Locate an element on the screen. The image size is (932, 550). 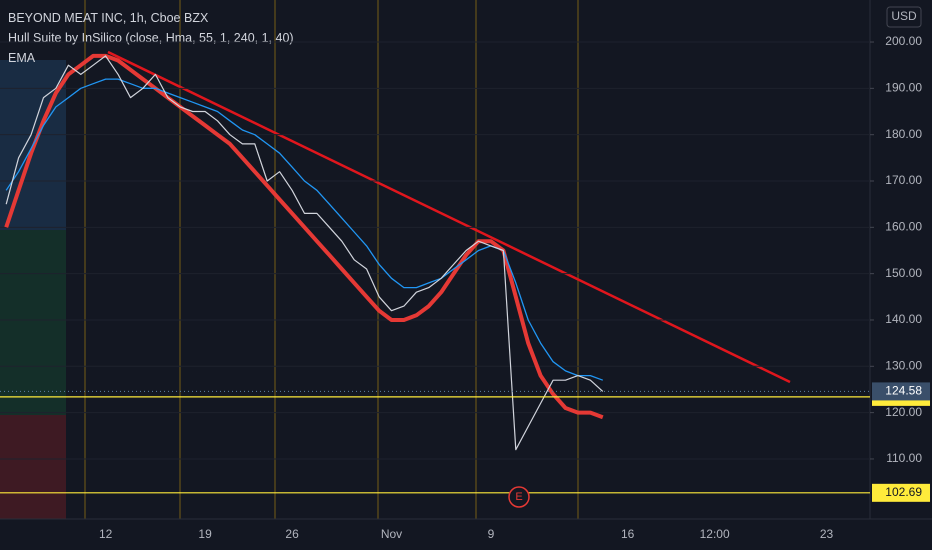
x-tick-label: Nov is located at coordinates (391, 534).